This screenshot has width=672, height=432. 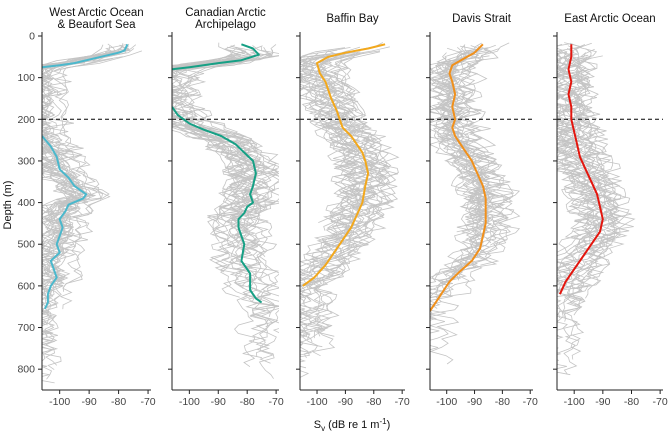 What do you see at coordinates (97, 25) in the screenshot?
I see `panel-title: & Beaufort Sea` at bounding box center [97, 25].